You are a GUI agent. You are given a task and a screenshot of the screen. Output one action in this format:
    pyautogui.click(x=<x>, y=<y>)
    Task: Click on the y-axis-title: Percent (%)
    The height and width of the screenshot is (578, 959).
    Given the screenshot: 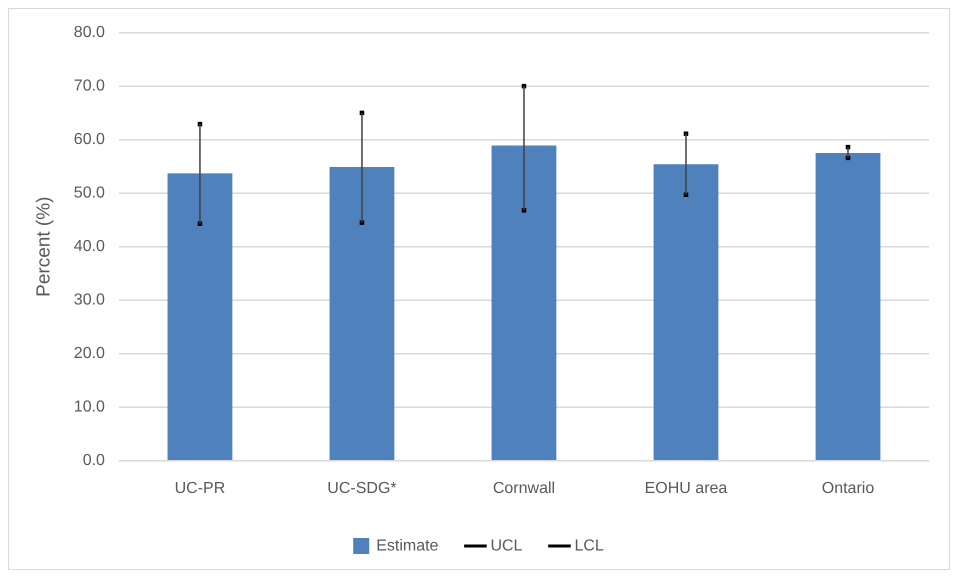 What is the action you would take?
    pyautogui.click(x=44, y=246)
    